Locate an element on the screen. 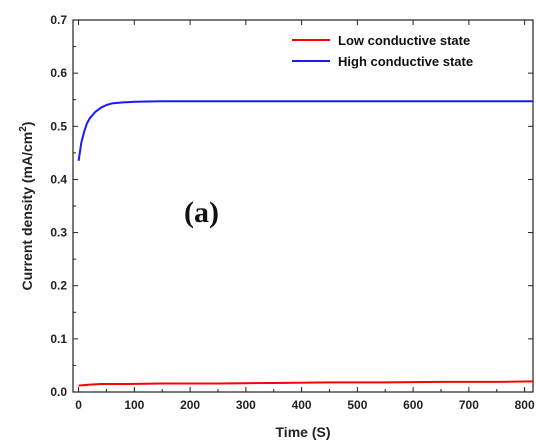 The image size is (536, 442). panel-label: (a) is located at coordinates (201, 212).